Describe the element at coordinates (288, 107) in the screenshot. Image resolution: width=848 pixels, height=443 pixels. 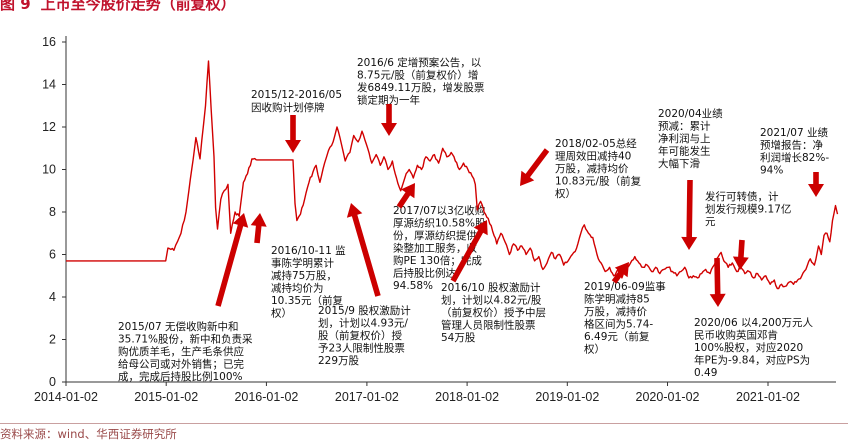
I see `annotation-line: 因收购计划停牌` at that location.